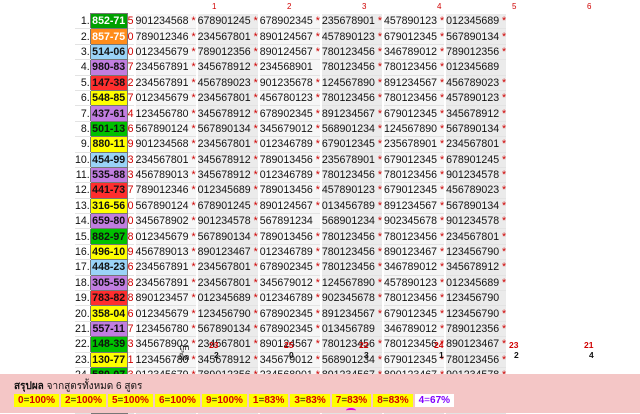  Describe the element at coordinates (224, 175) in the screenshot. I see `formula-digits: 345678912` at that location.